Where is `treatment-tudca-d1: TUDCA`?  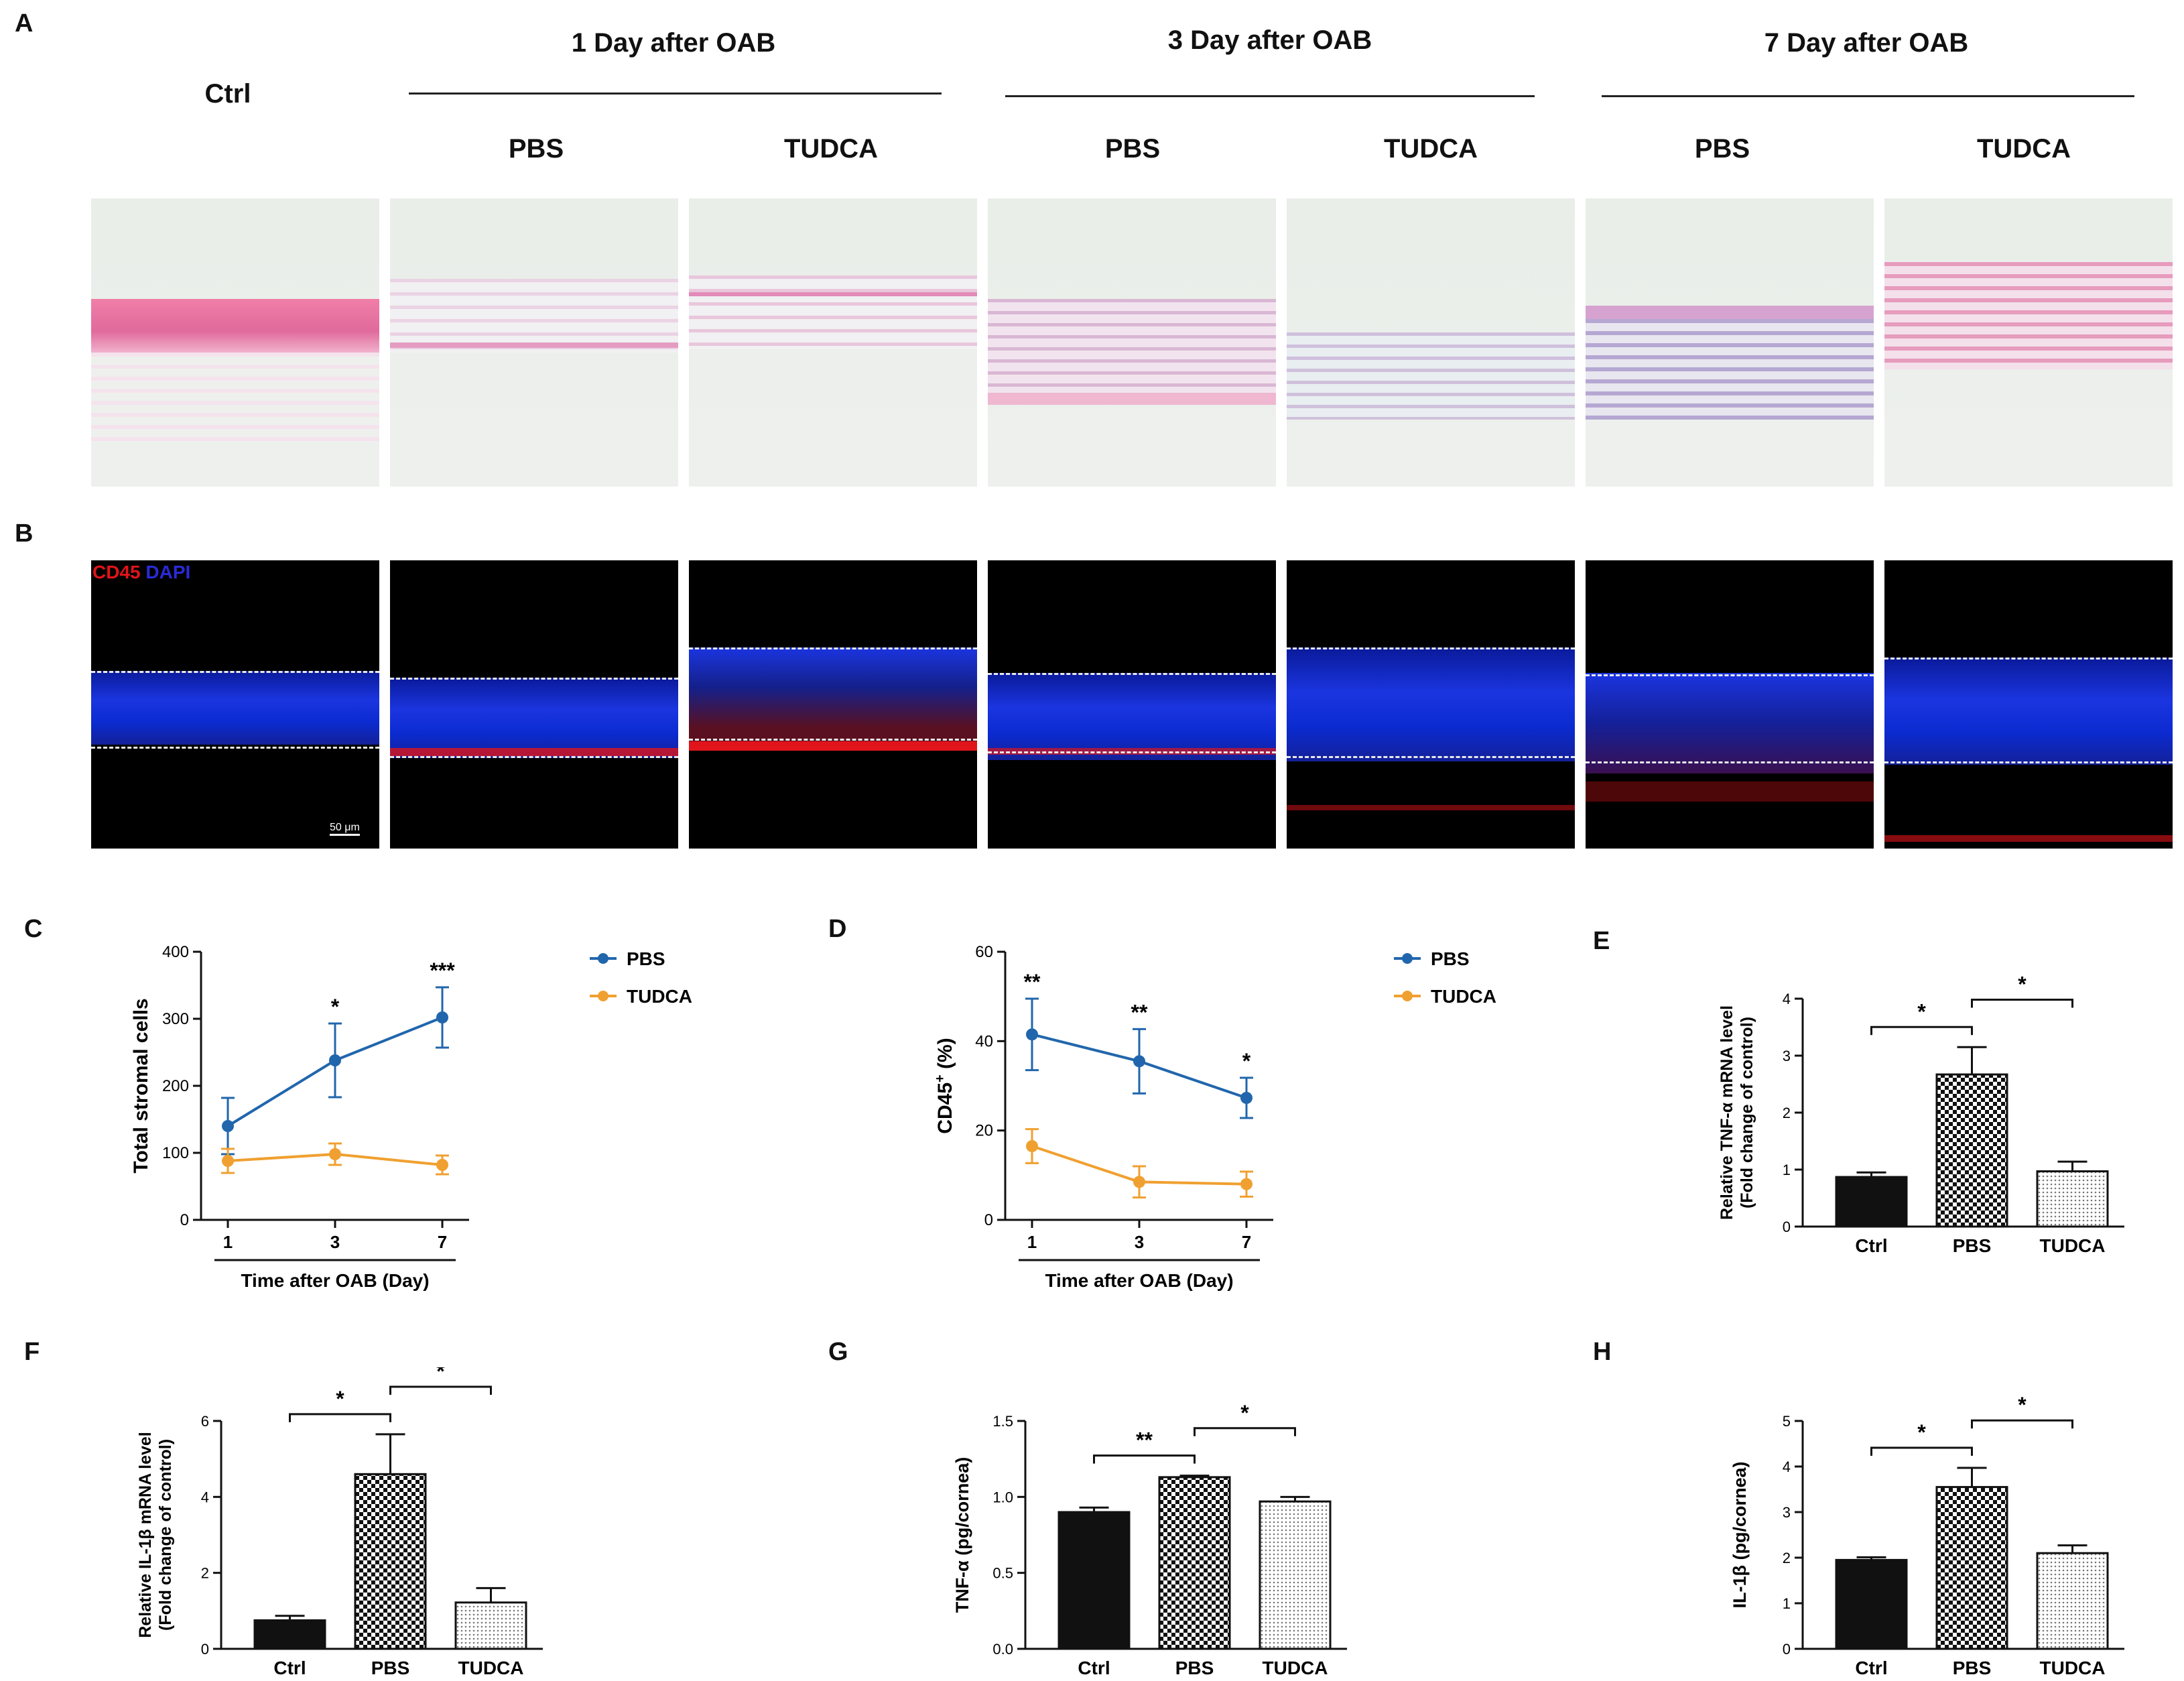
treatment-tudca-d1: TUDCA is located at coordinates (831, 149).